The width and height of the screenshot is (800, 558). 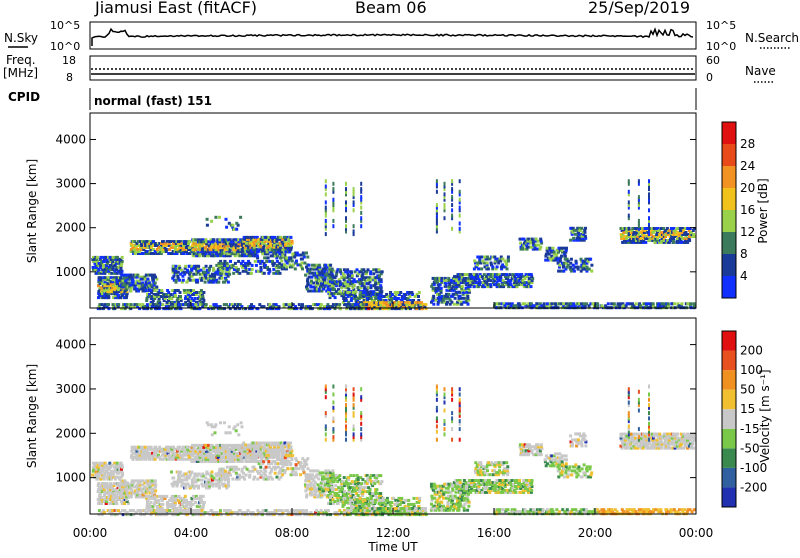 What do you see at coordinates (747, 166) in the screenshot?
I see `power-colorbar-tick: 24` at bounding box center [747, 166].